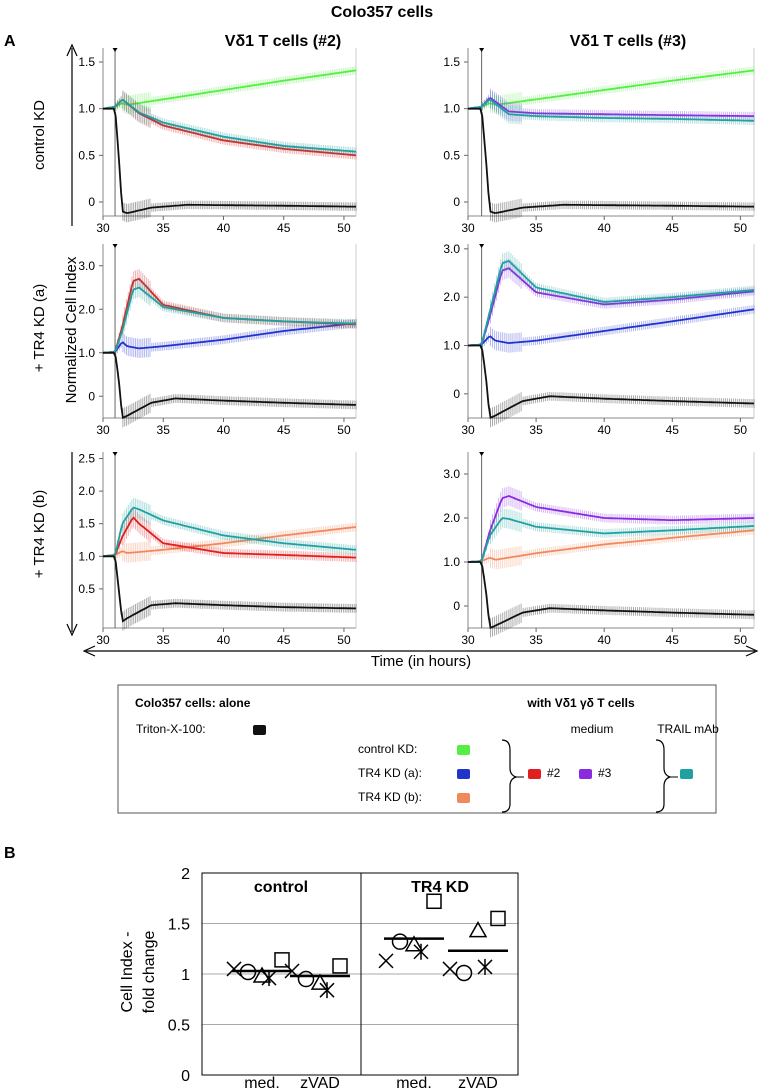 Image resolution: width=765 pixels, height=1090 pixels. I want to click on legend-triton: Triton-X-100:, so click(171, 729).